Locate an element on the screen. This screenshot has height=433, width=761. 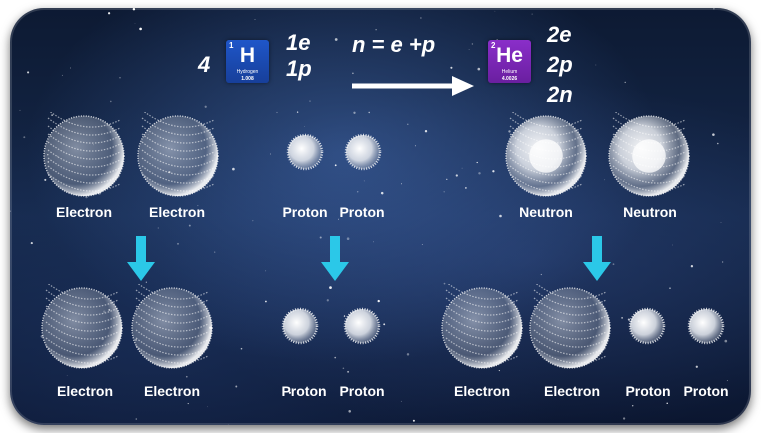
down-arrow-protons-icon is located at coordinates (335, 258).